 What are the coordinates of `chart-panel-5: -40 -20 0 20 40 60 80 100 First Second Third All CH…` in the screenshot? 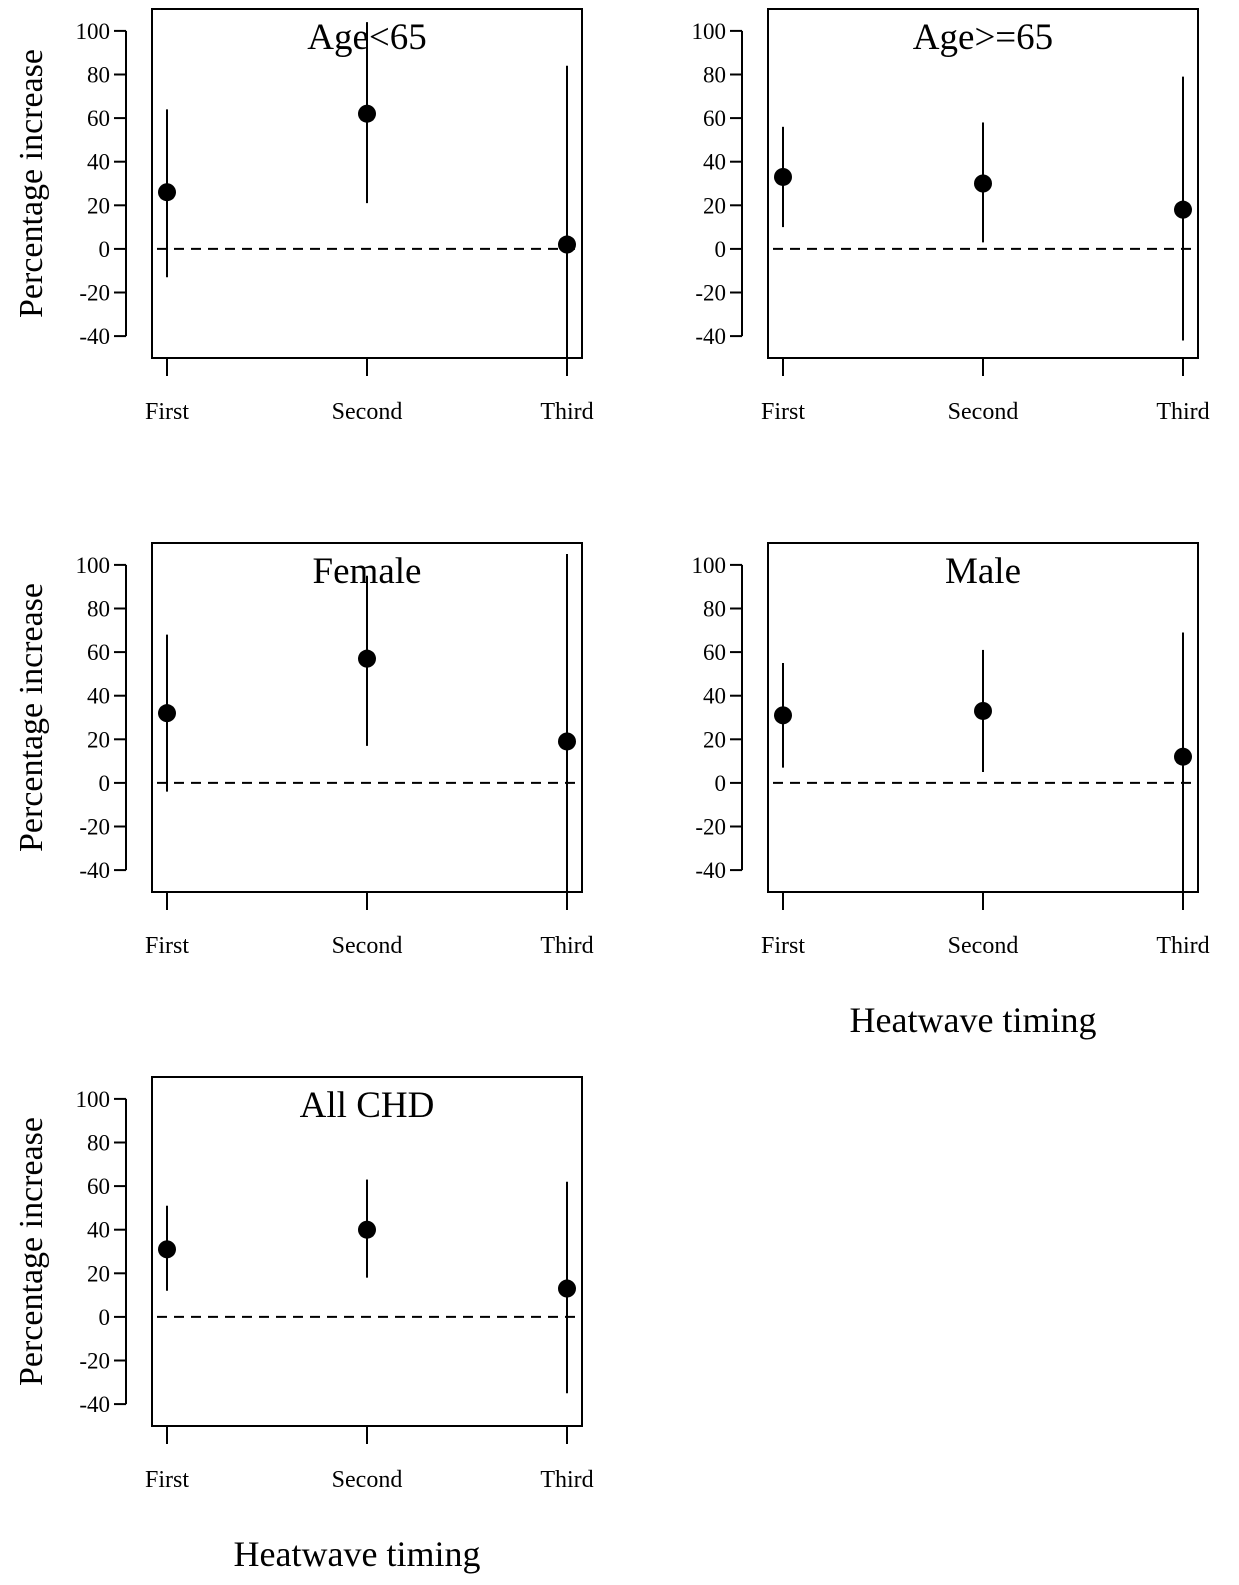 It's located at (303, 1325).